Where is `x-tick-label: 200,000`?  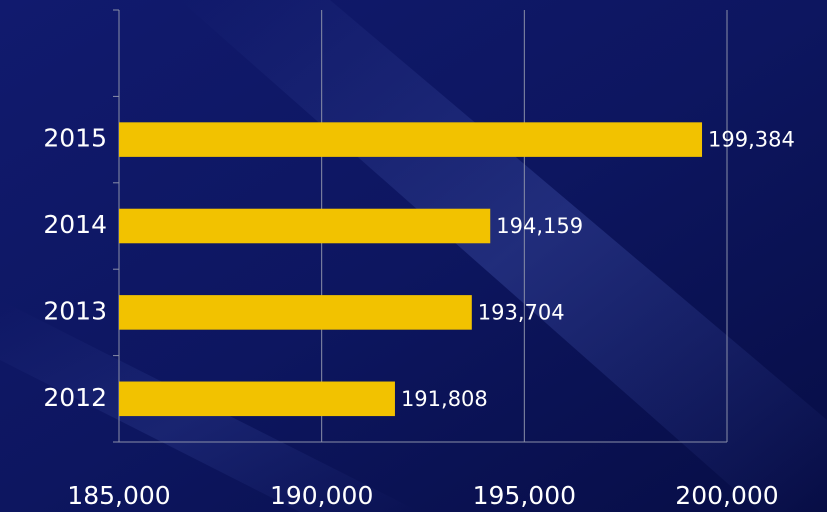
x-tick-label: 200,000 is located at coordinates (726, 495).